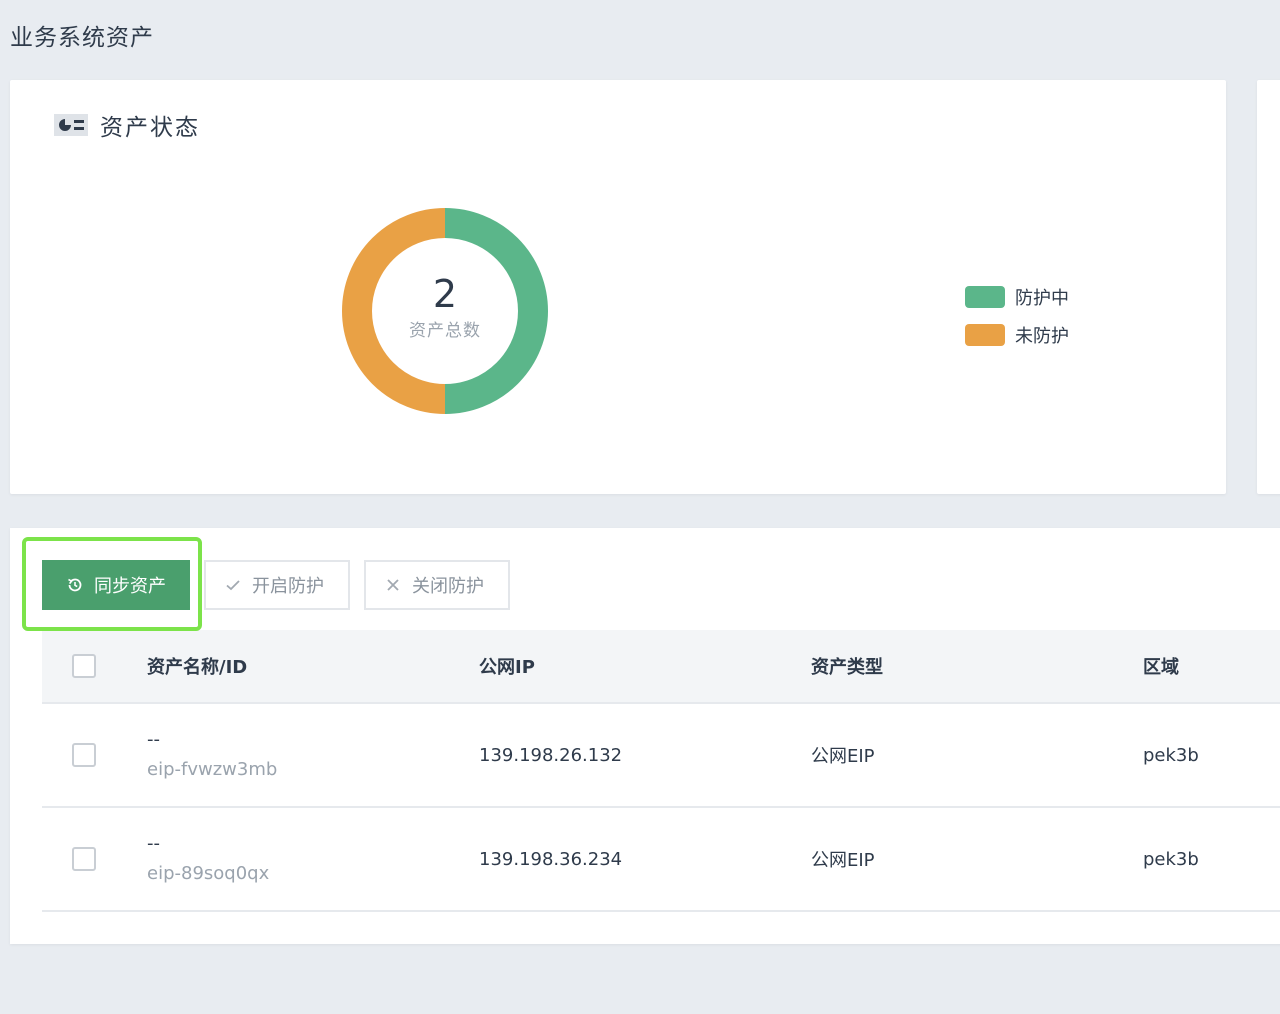 The image size is (1280, 1014). I want to click on asset-name-cell: -- eip-fvwzw3mb, so click(313, 755).